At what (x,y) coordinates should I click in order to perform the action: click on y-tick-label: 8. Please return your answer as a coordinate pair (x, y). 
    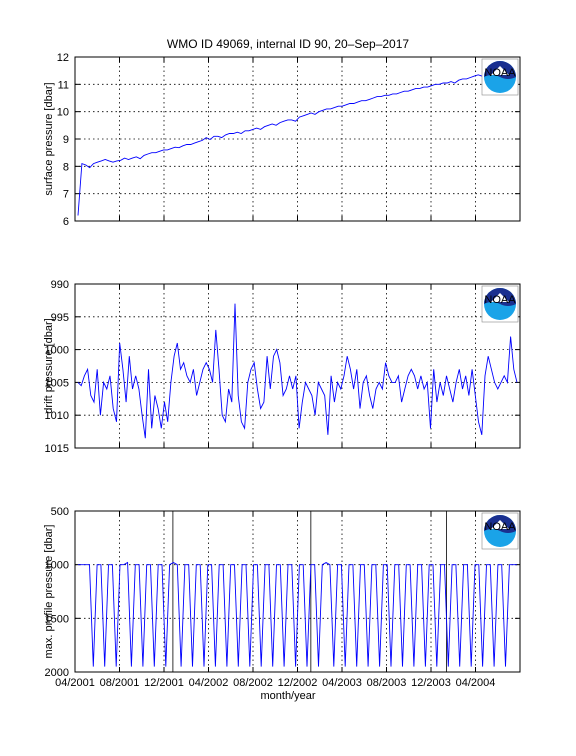
    Looking at the image, I should click on (66, 167).